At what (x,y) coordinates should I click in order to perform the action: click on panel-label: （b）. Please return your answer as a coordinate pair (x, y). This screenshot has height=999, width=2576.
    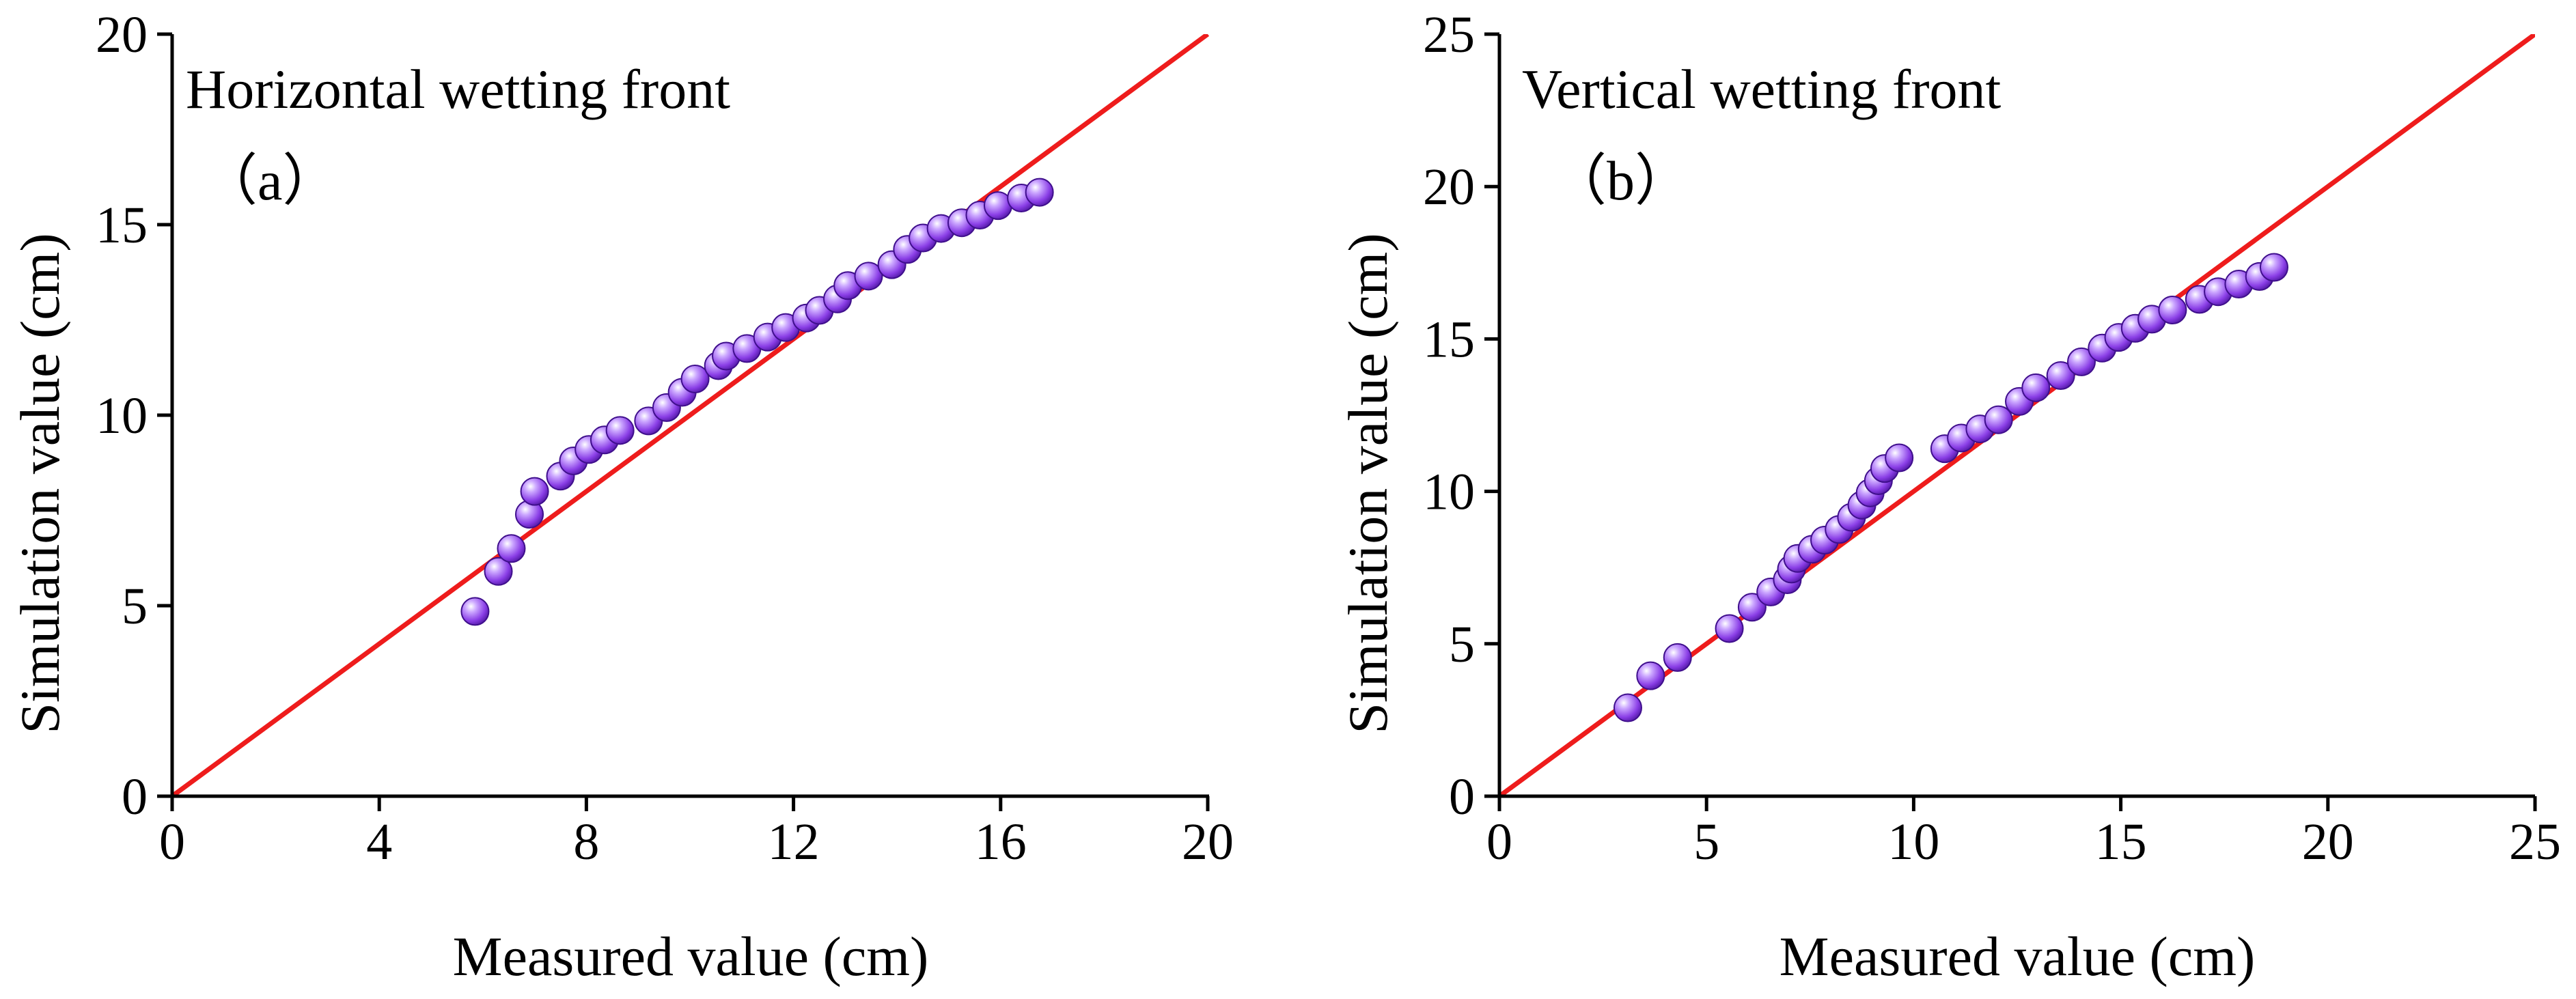
    Looking at the image, I should click on (1621, 181).